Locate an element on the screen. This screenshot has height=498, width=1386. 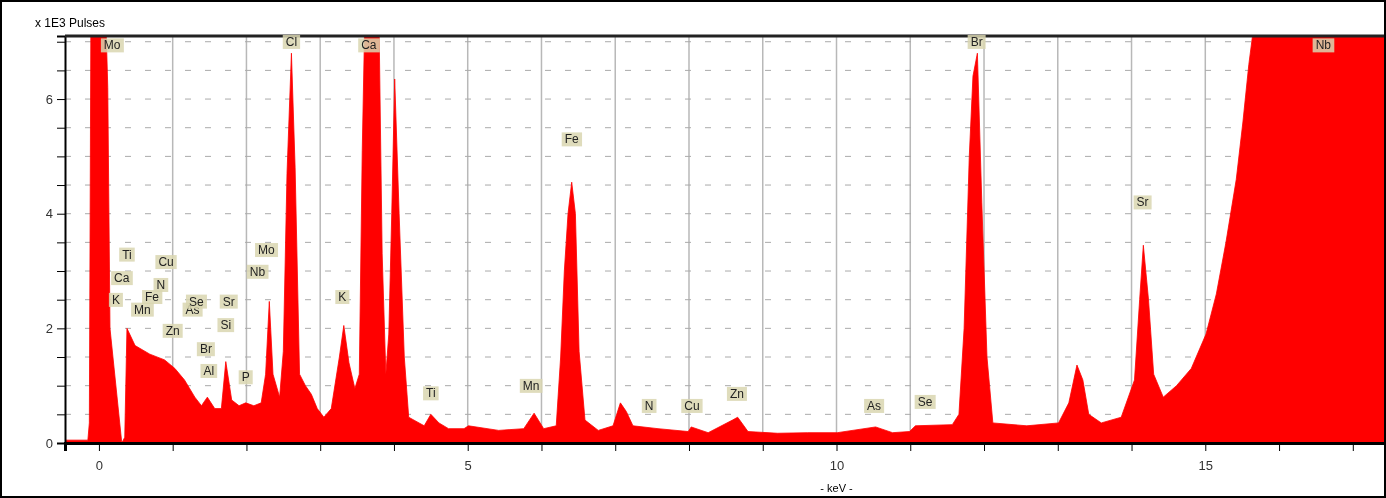
y-tick-label: 4 is located at coordinates (49, 214).